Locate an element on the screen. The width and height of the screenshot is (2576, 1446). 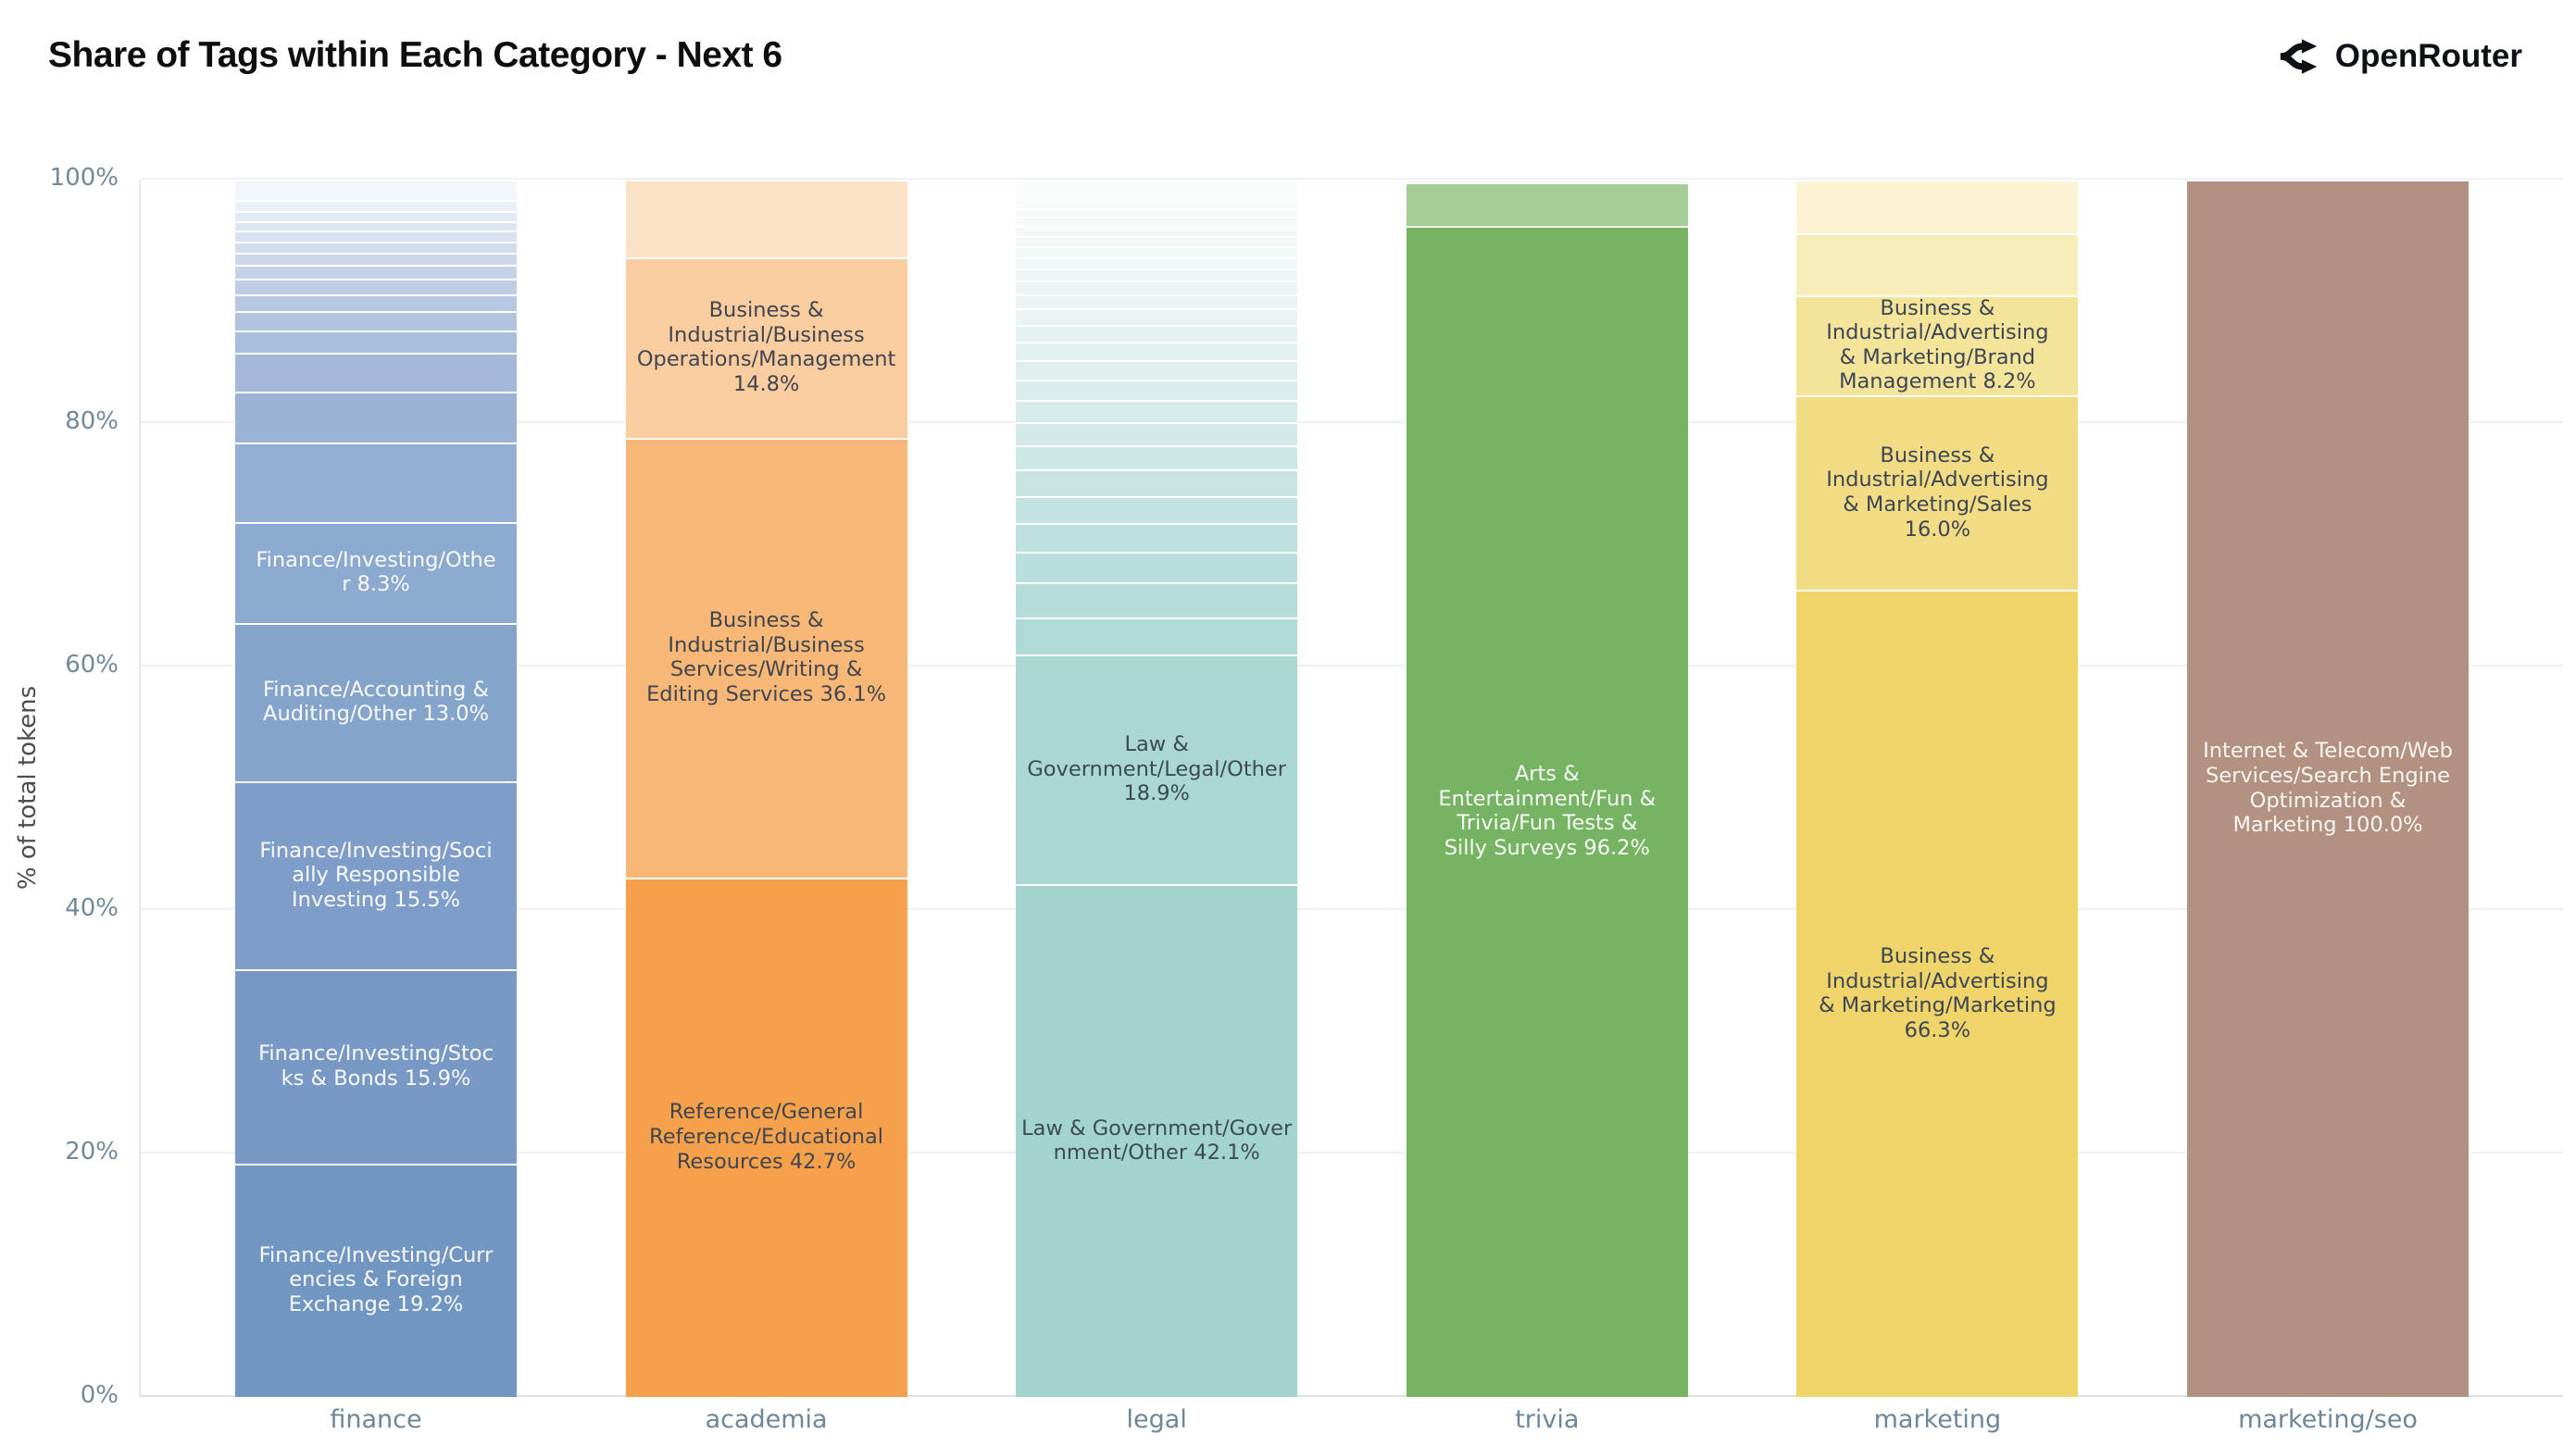
openrouter-logo: OpenRouter is located at coordinates (2400, 56).